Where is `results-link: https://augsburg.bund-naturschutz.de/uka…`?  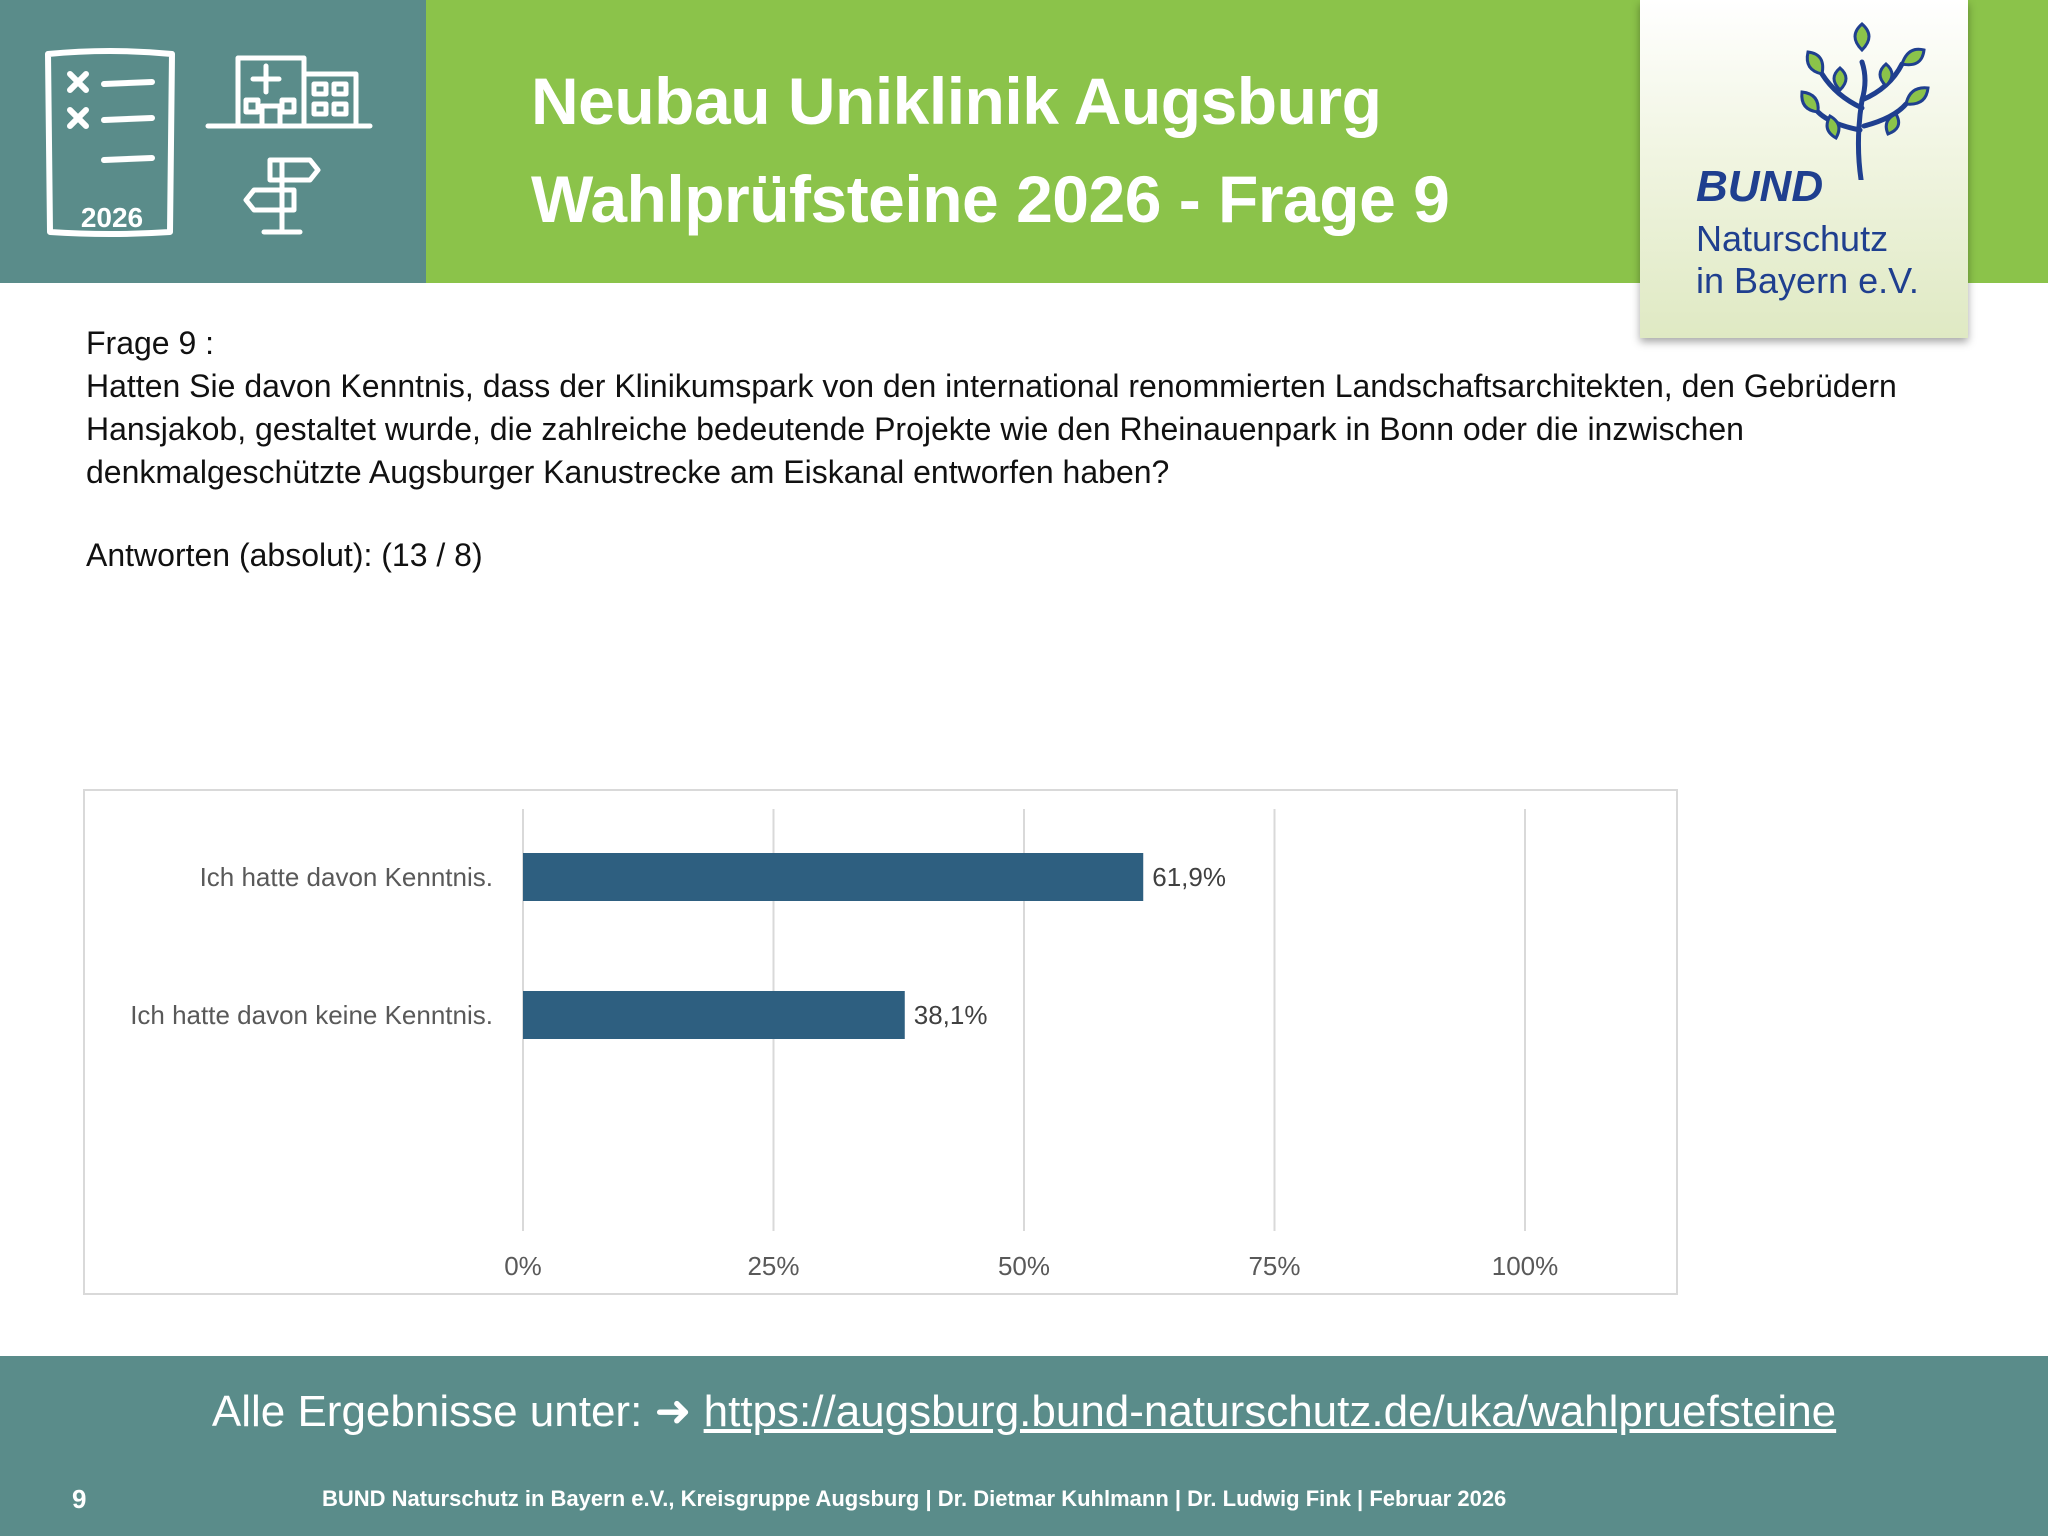 results-link: https://augsburg.bund-naturschutz.de/uka… is located at coordinates (1270, 1411).